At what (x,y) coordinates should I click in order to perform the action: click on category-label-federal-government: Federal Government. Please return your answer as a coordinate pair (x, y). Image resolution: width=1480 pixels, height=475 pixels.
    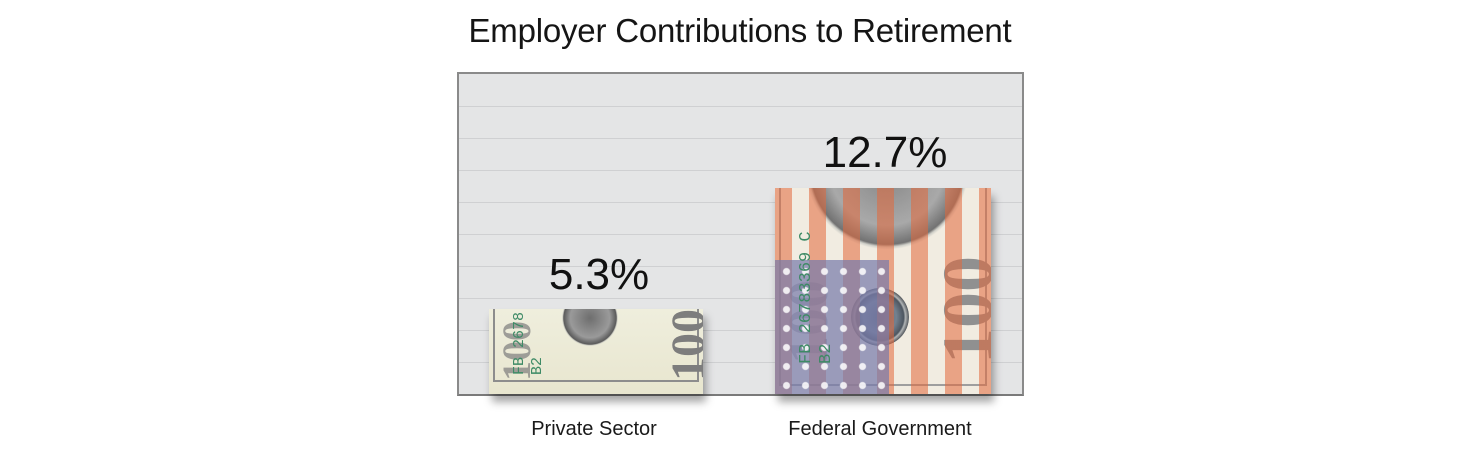
    Looking at the image, I should click on (880, 429).